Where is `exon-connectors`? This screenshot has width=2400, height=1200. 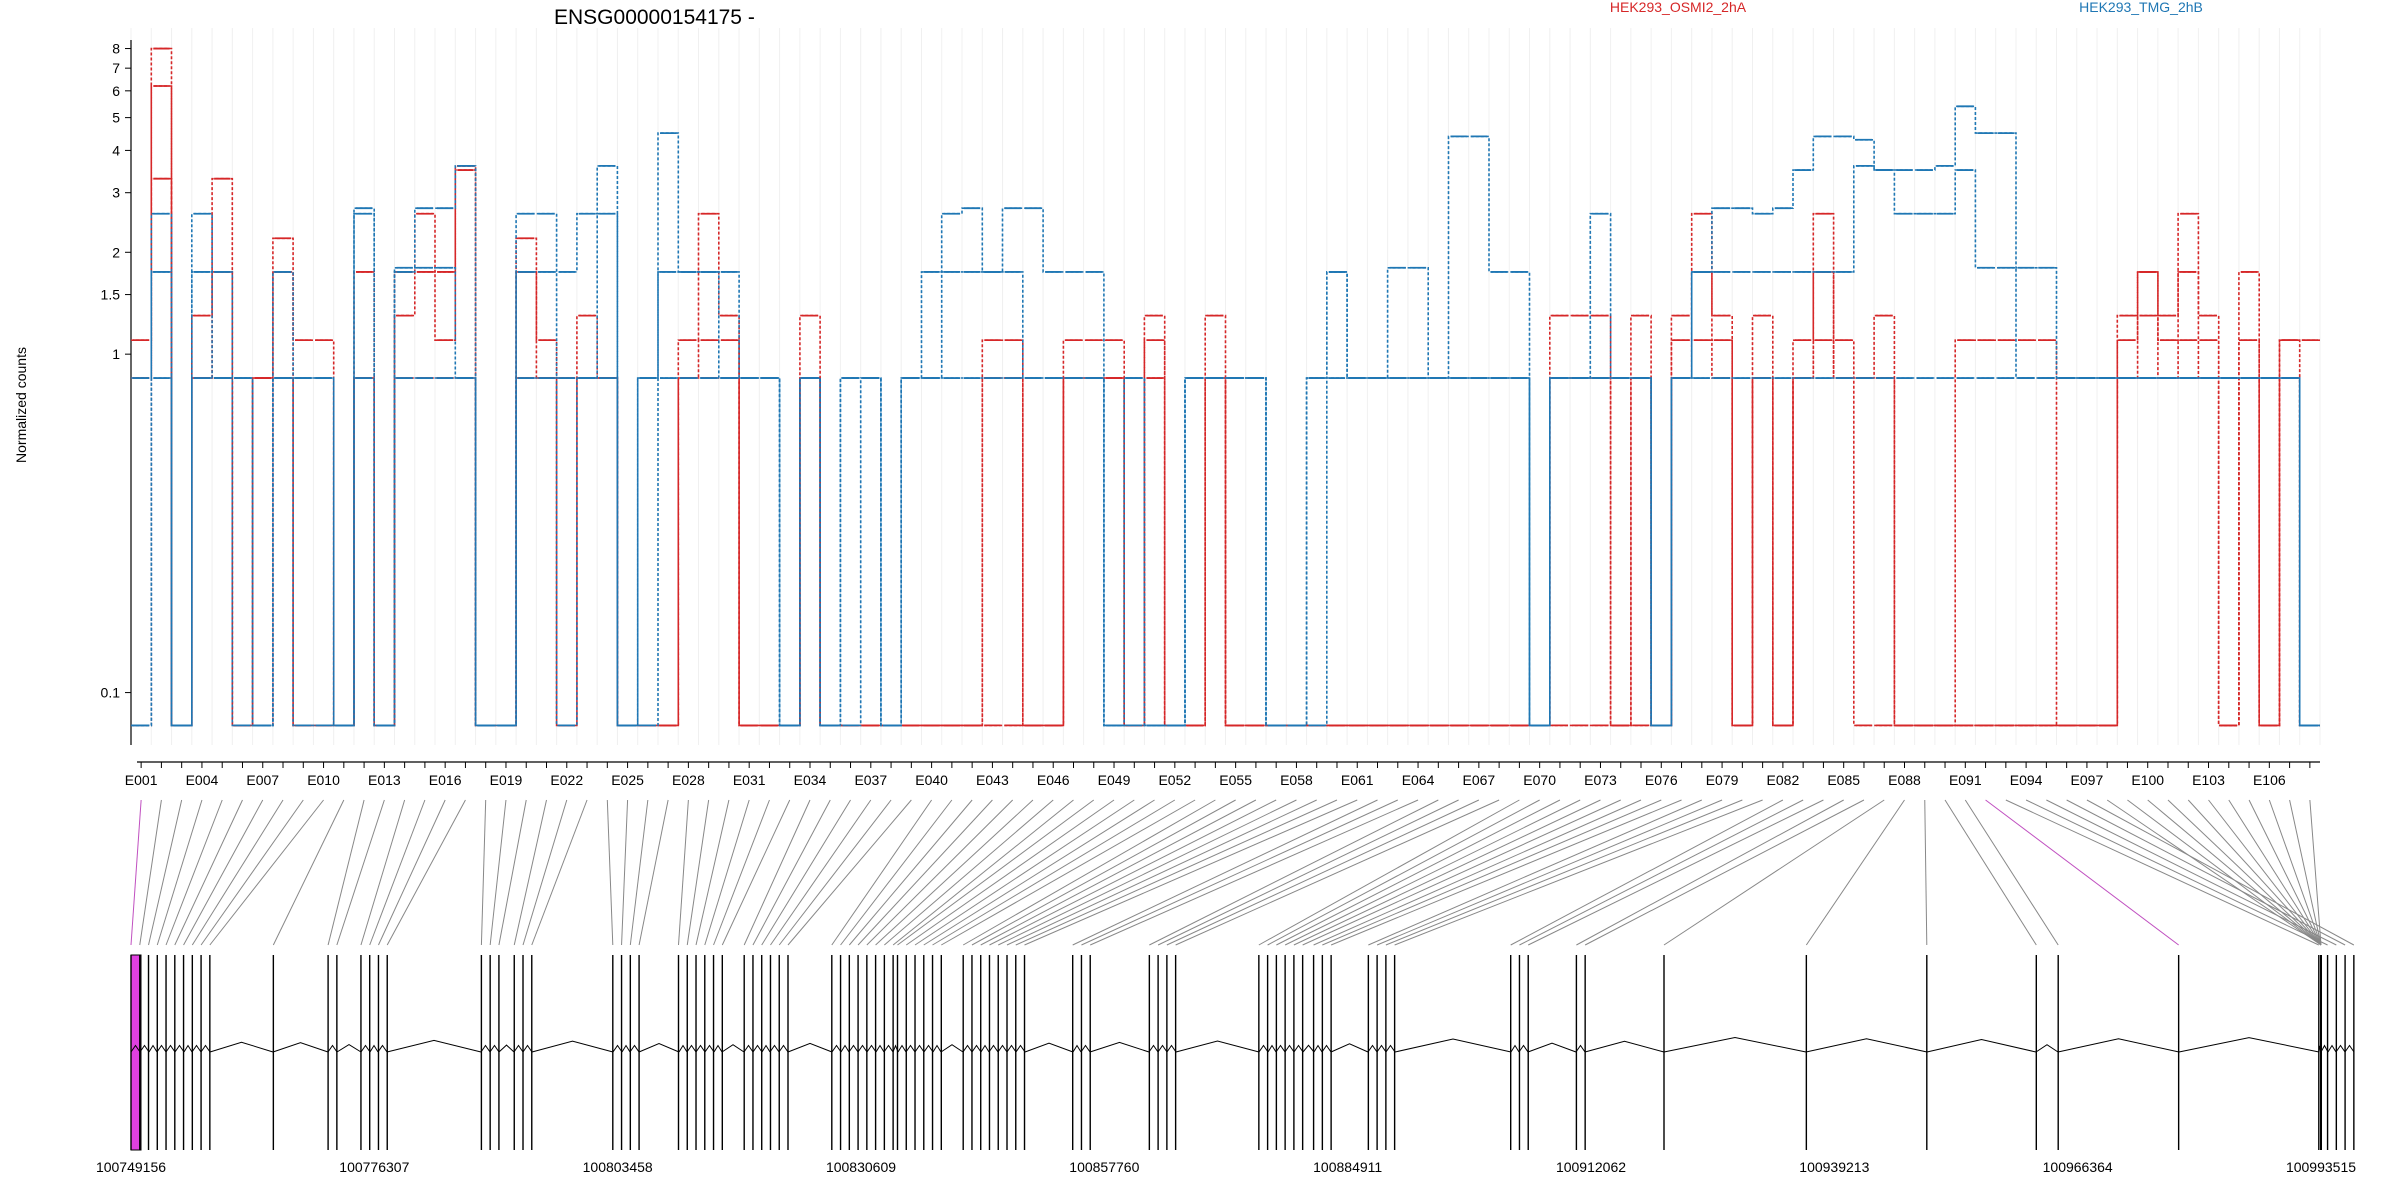
exon-connectors is located at coordinates (1242, 872).